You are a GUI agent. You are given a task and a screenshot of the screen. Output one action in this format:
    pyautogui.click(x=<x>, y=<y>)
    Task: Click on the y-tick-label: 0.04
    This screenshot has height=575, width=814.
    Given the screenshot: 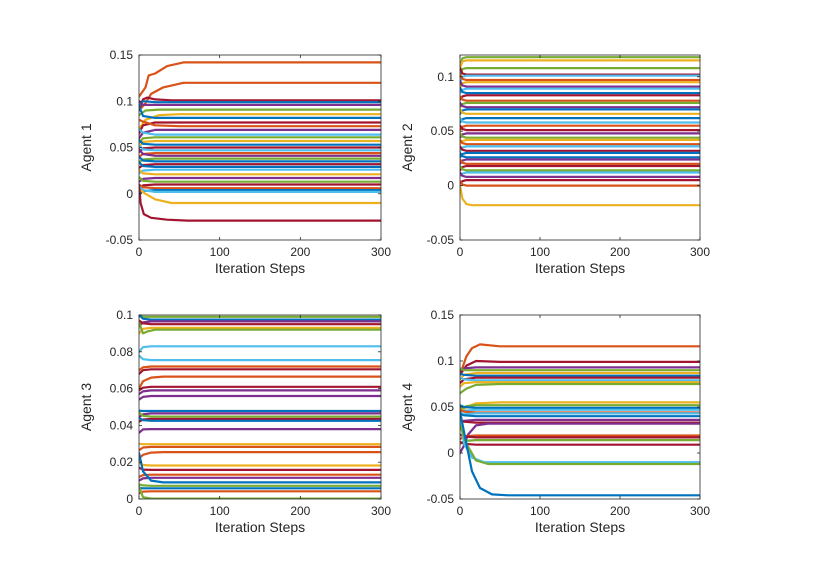 What is the action you would take?
    pyautogui.click(x=122, y=425)
    